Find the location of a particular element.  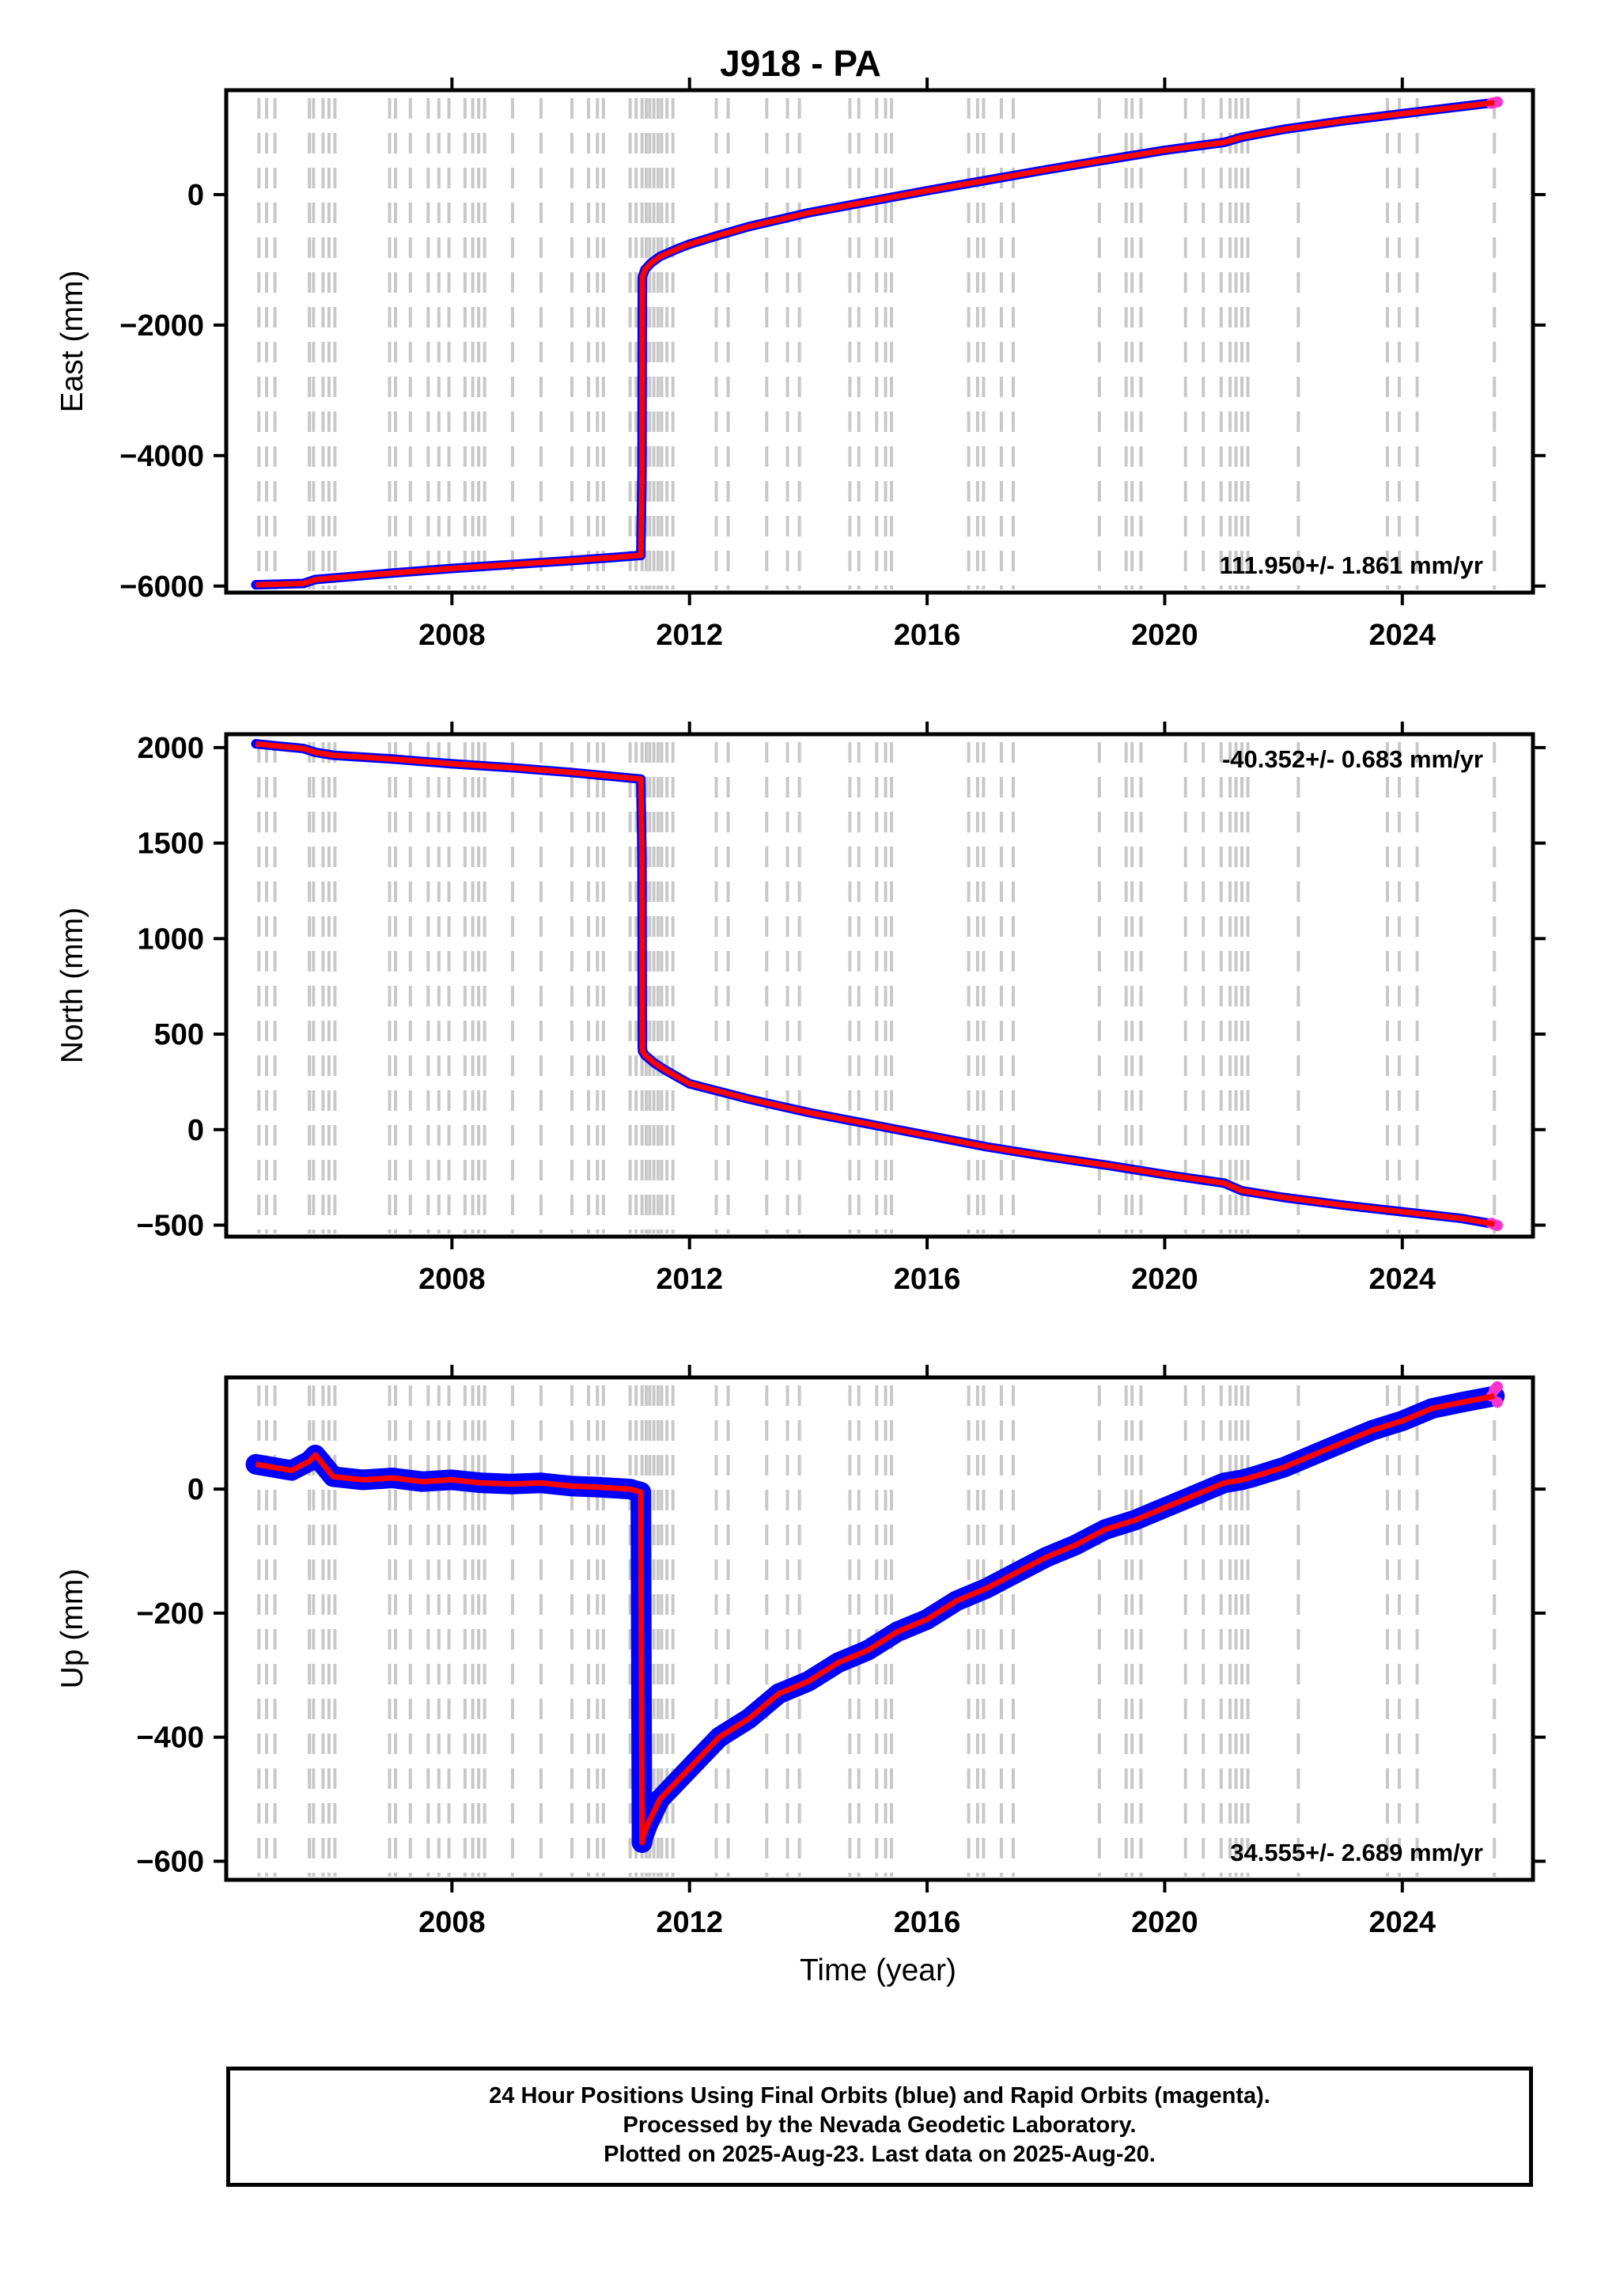

y-tick-label: −200 is located at coordinates (170, 1614).